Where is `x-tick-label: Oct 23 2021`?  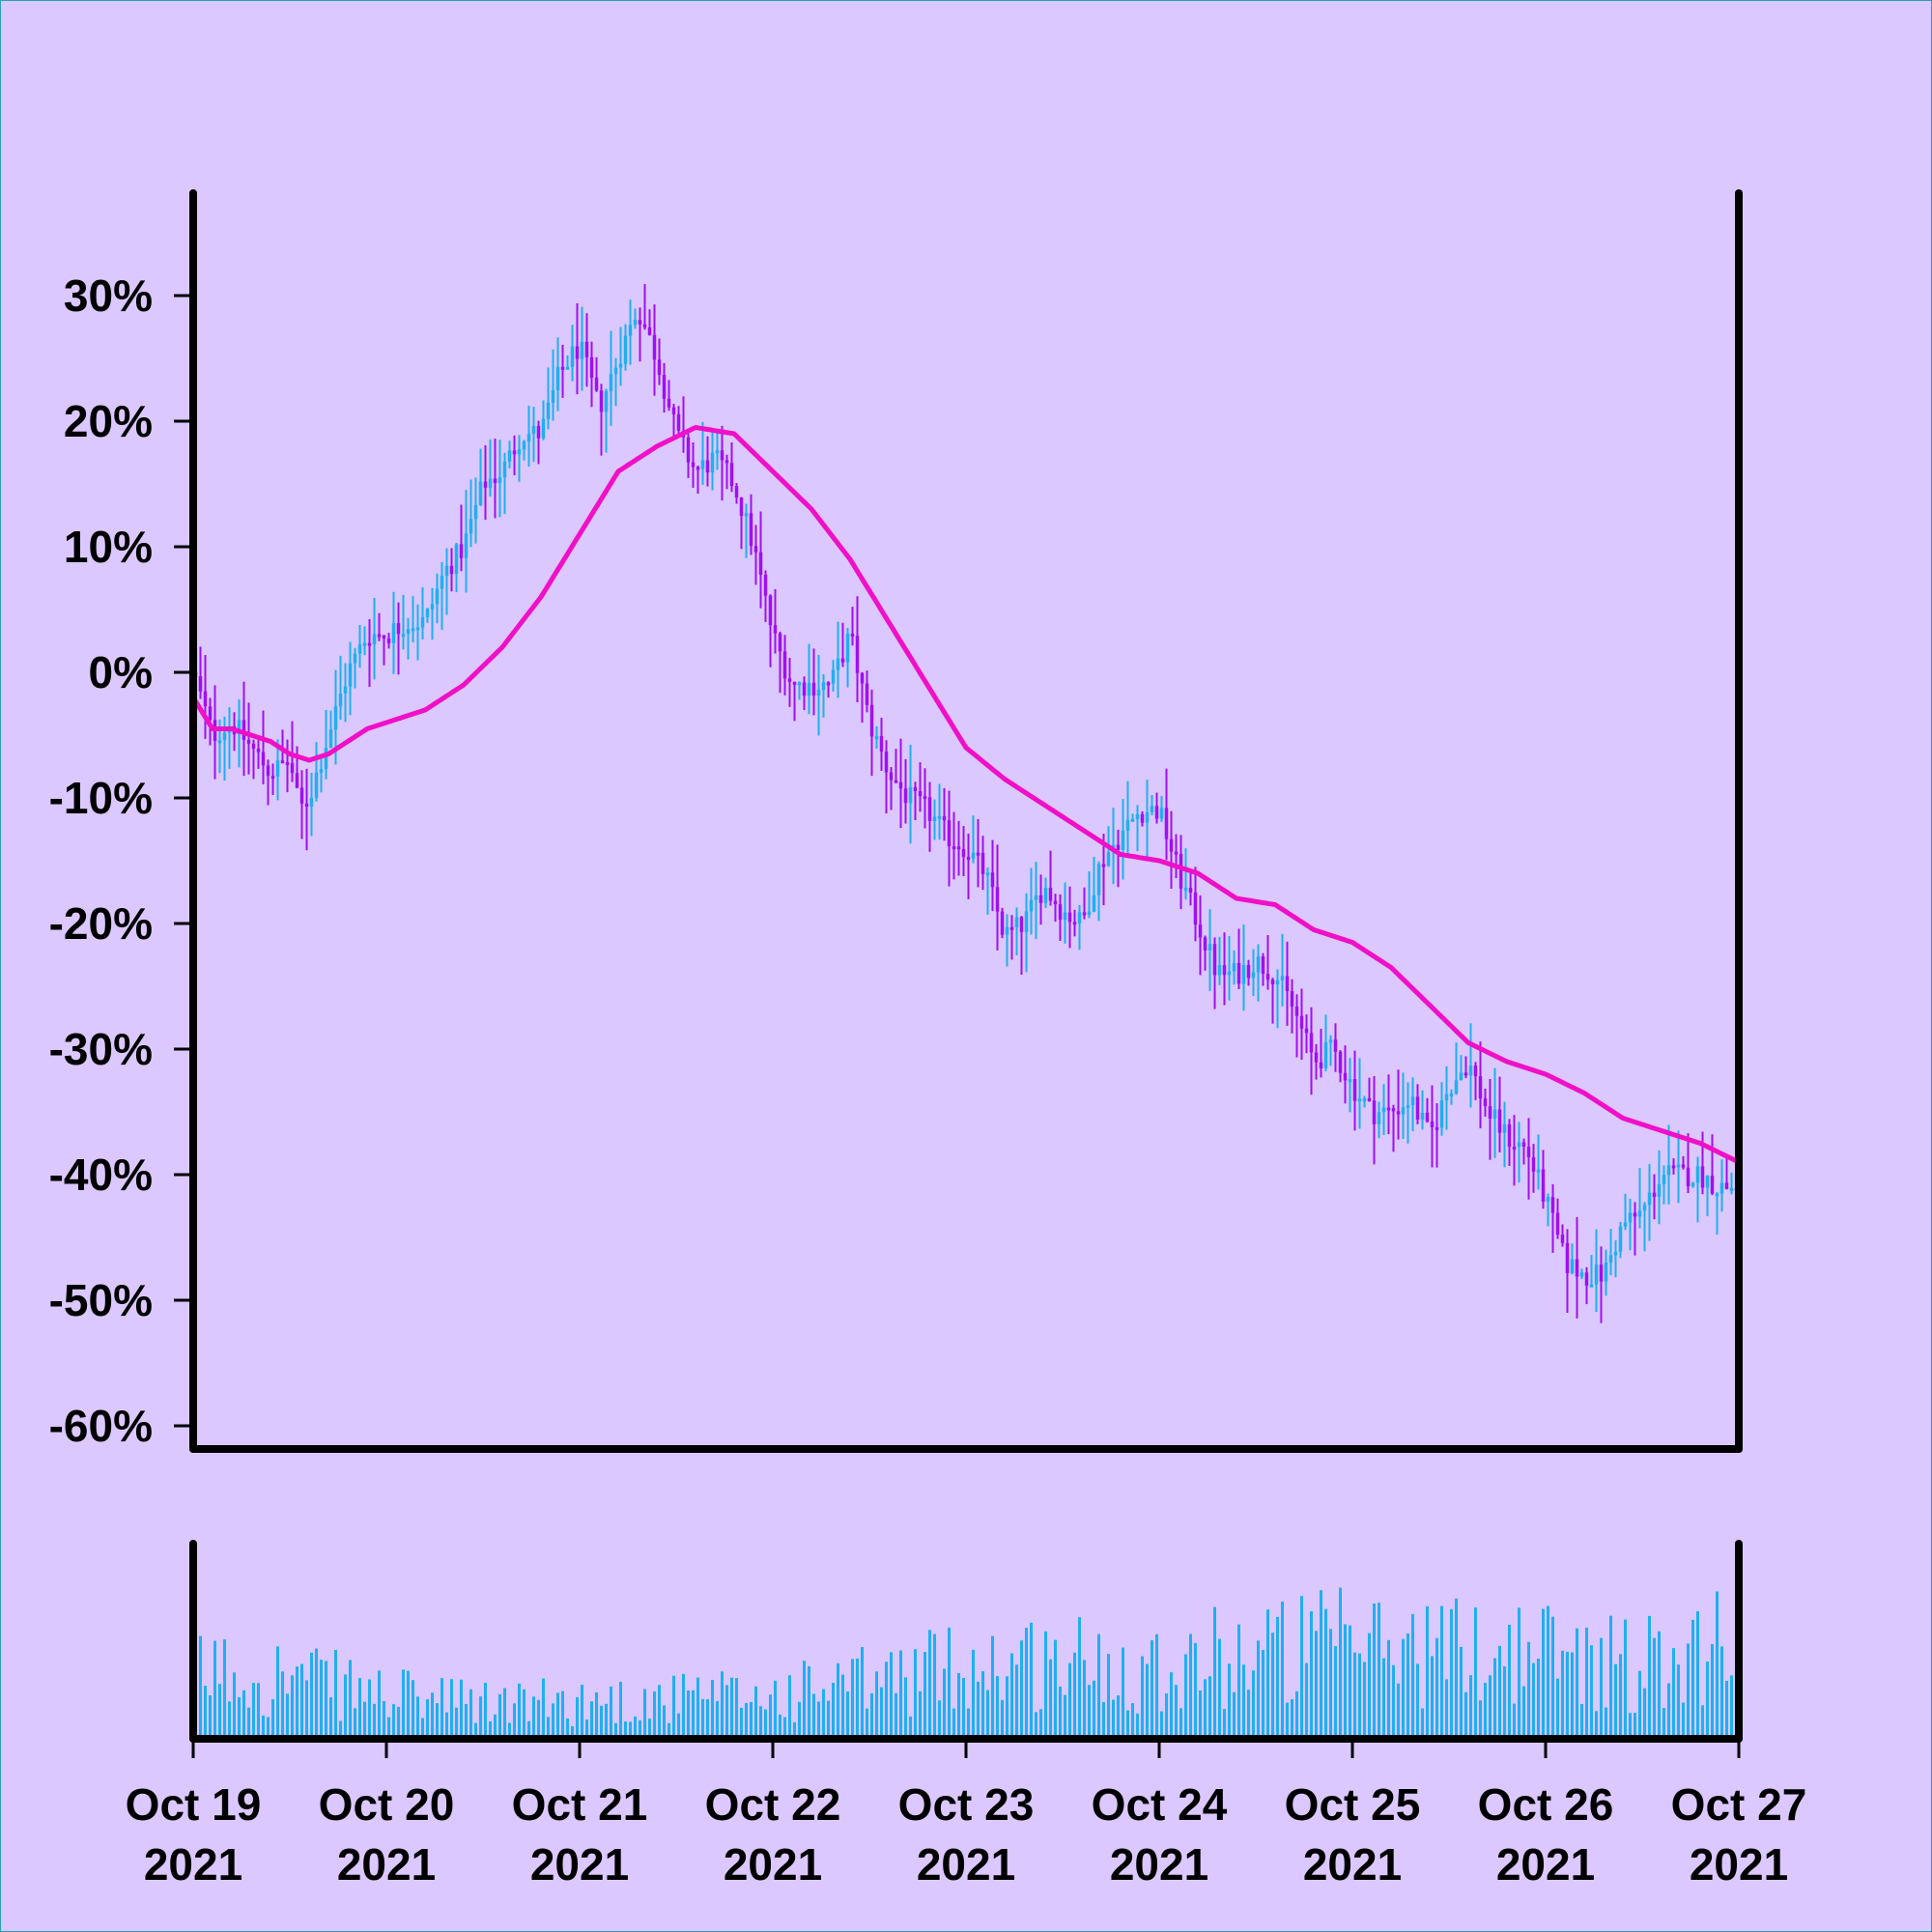 x-tick-label: Oct 23 2021 is located at coordinates (966, 1834).